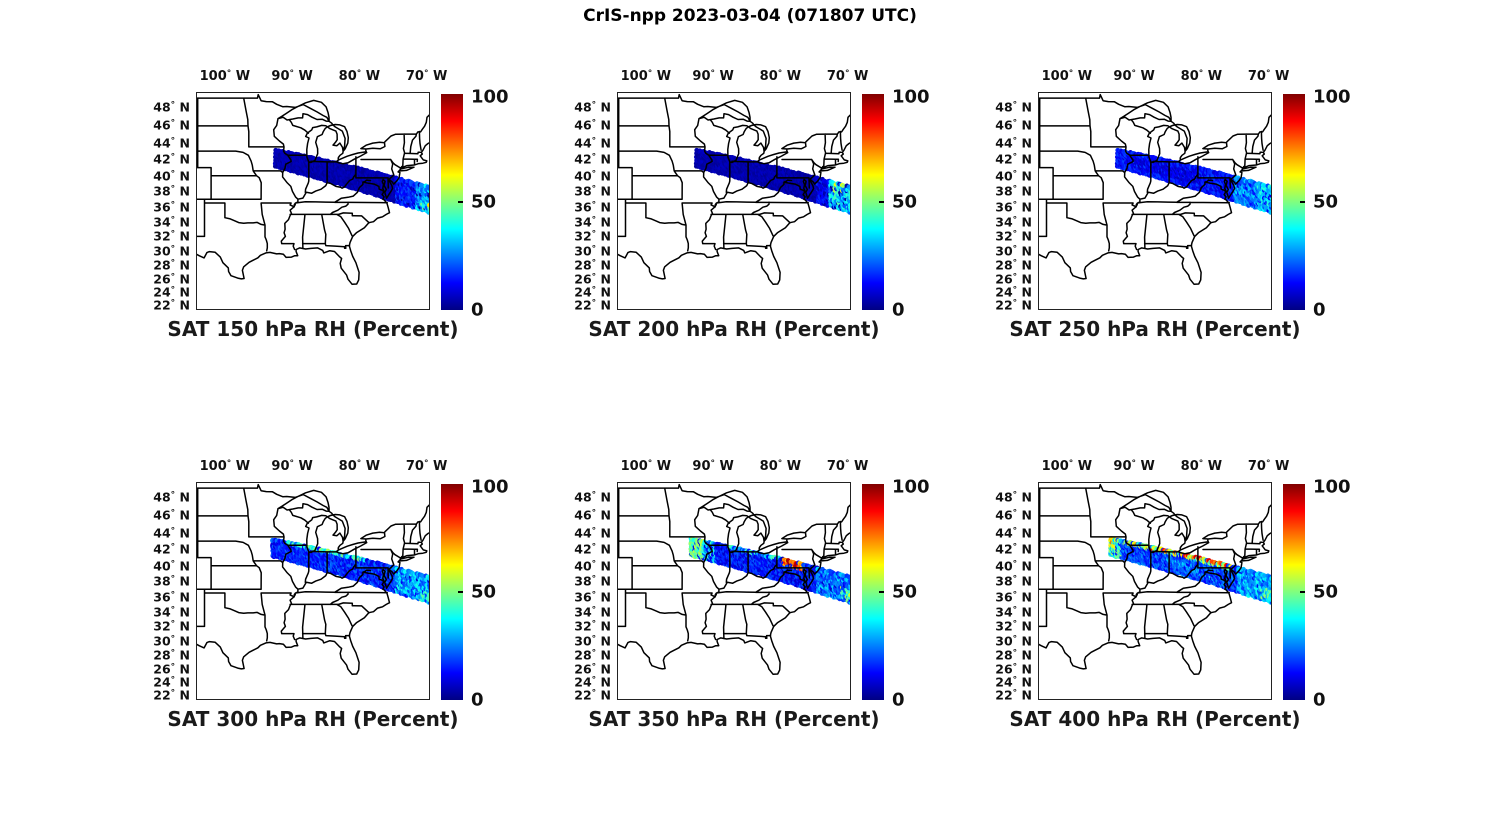 Image resolution: width=1500 pixels, height=825 pixels. Describe the element at coordinates (171, 143) in the screenshot. I see `lat-tick-label: 44° N` at that location.